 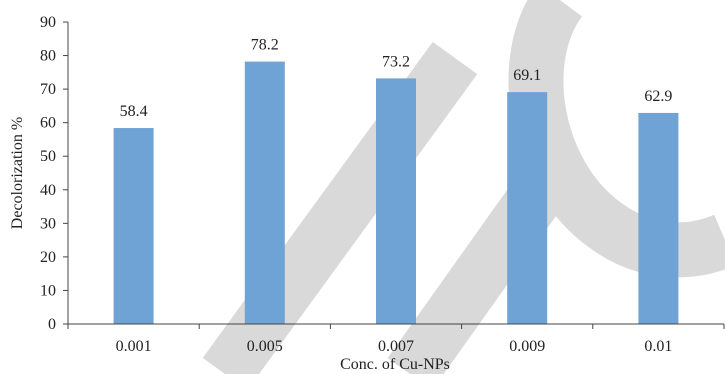 I want to click on x-tick-labels-group: 0.001 0.005 0.007 0.009 0.01, so click(x=394, y=346).